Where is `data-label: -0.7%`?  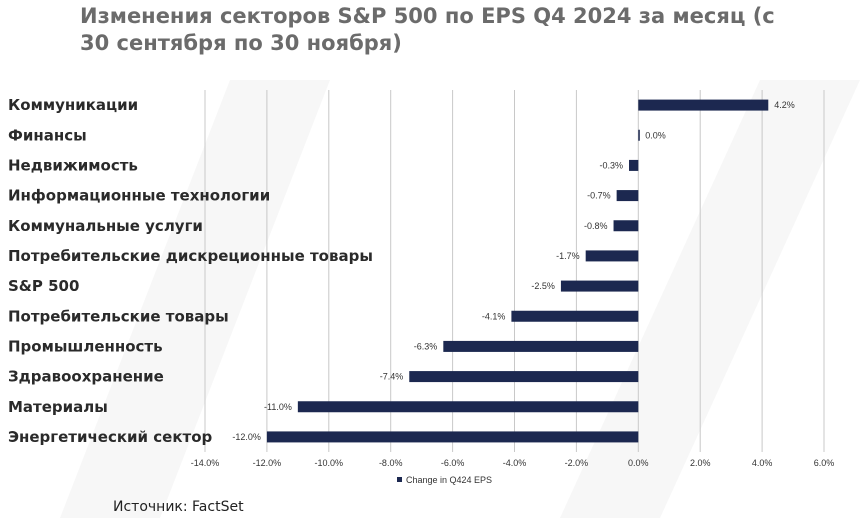
data-label: -0.7% is located at coordinates (599, 196).